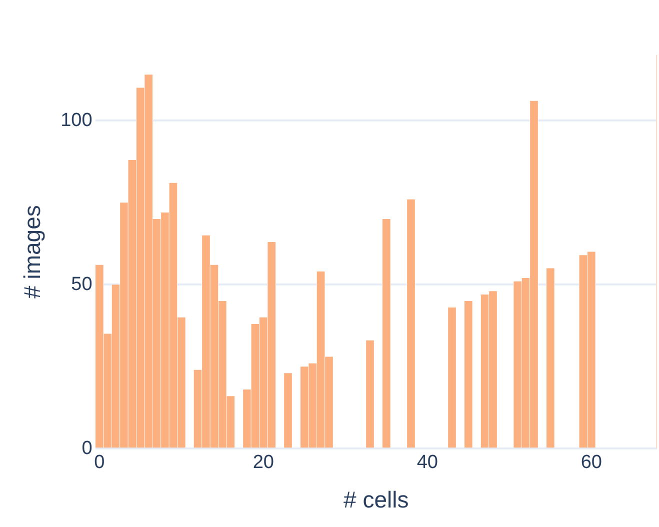 This screenshot has width=659, height=527. Describe the element at coordinates (32, 251) in the screenshot. I see `y-axis-title: # images` at that location.